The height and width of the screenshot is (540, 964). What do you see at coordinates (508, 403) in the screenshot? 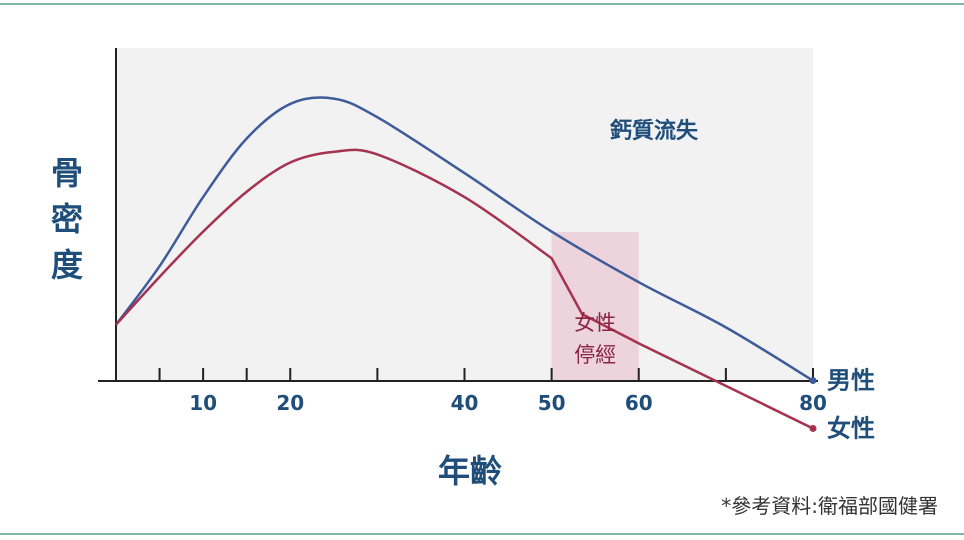
I see `x-axis-tick-labels: 10 20 40 50 60 80` at bounding box center [508, 403].